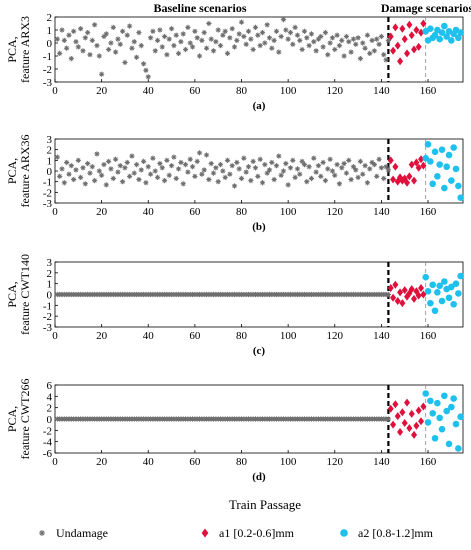  I want to click on legend: Undamage a1 [0.2-0.6]mm a2 [0.8-1.2]mm, so click(236, 533).